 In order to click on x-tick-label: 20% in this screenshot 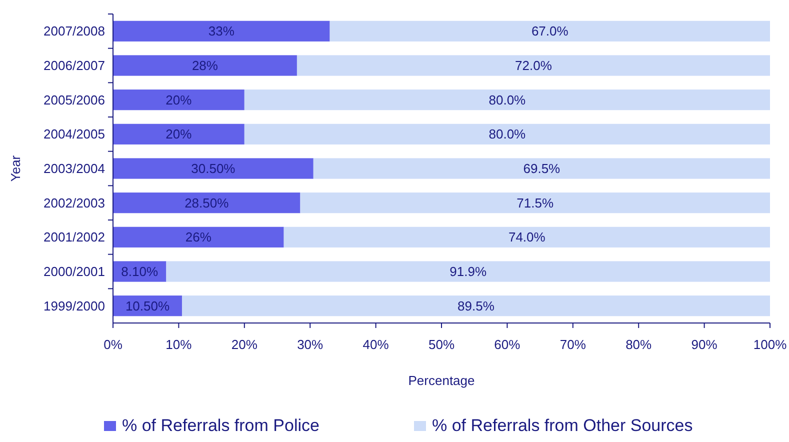, I will do `click(244, 344)`.